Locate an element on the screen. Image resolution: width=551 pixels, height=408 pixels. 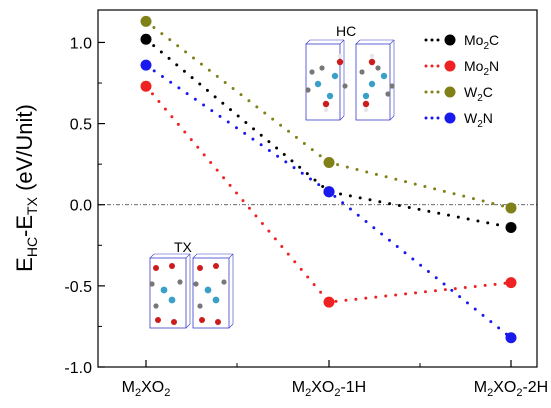
legend-label: Mo2C is located at coordinates (481, 42).